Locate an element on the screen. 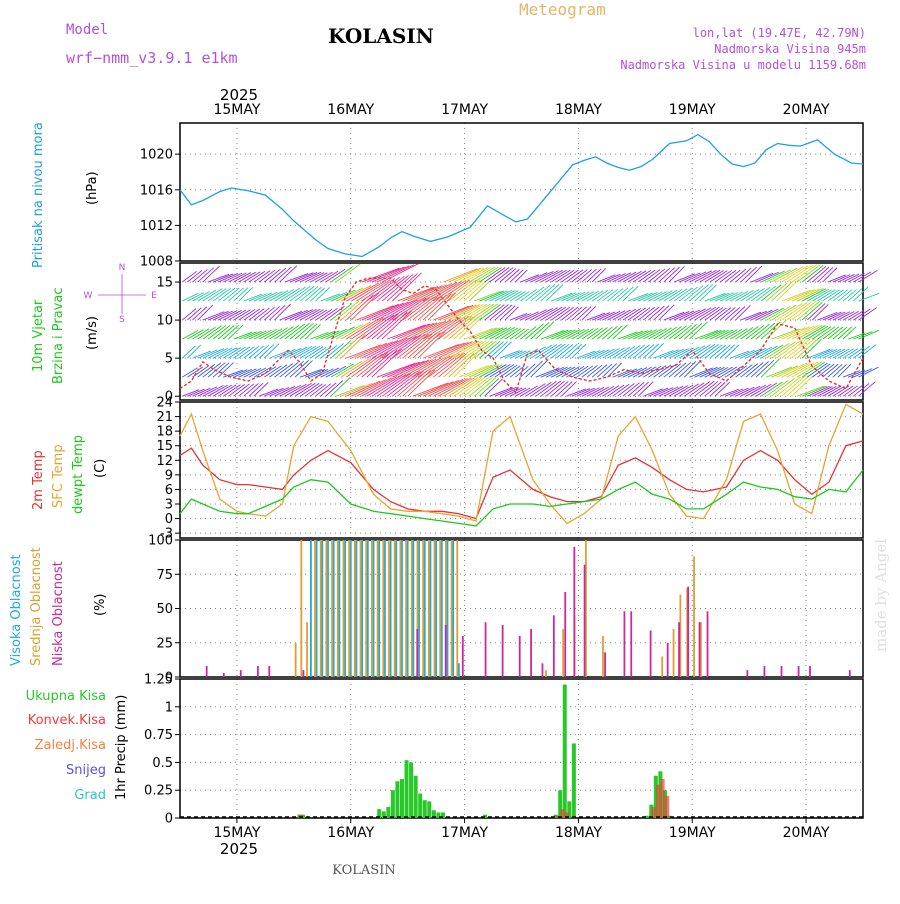  time-axis-bottom: 15MAY 16MAY 17MAY 18MAY 19MAY 20MAY is located at coordinates (521, 829).